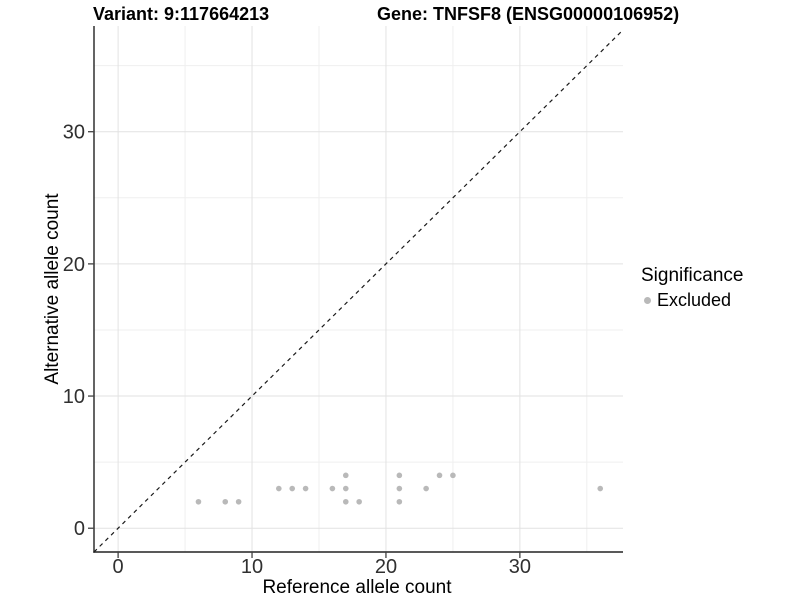  Describe the element at coordinates (520, 567) in the screenshot. I see `x-tick-label: 30` at that location.